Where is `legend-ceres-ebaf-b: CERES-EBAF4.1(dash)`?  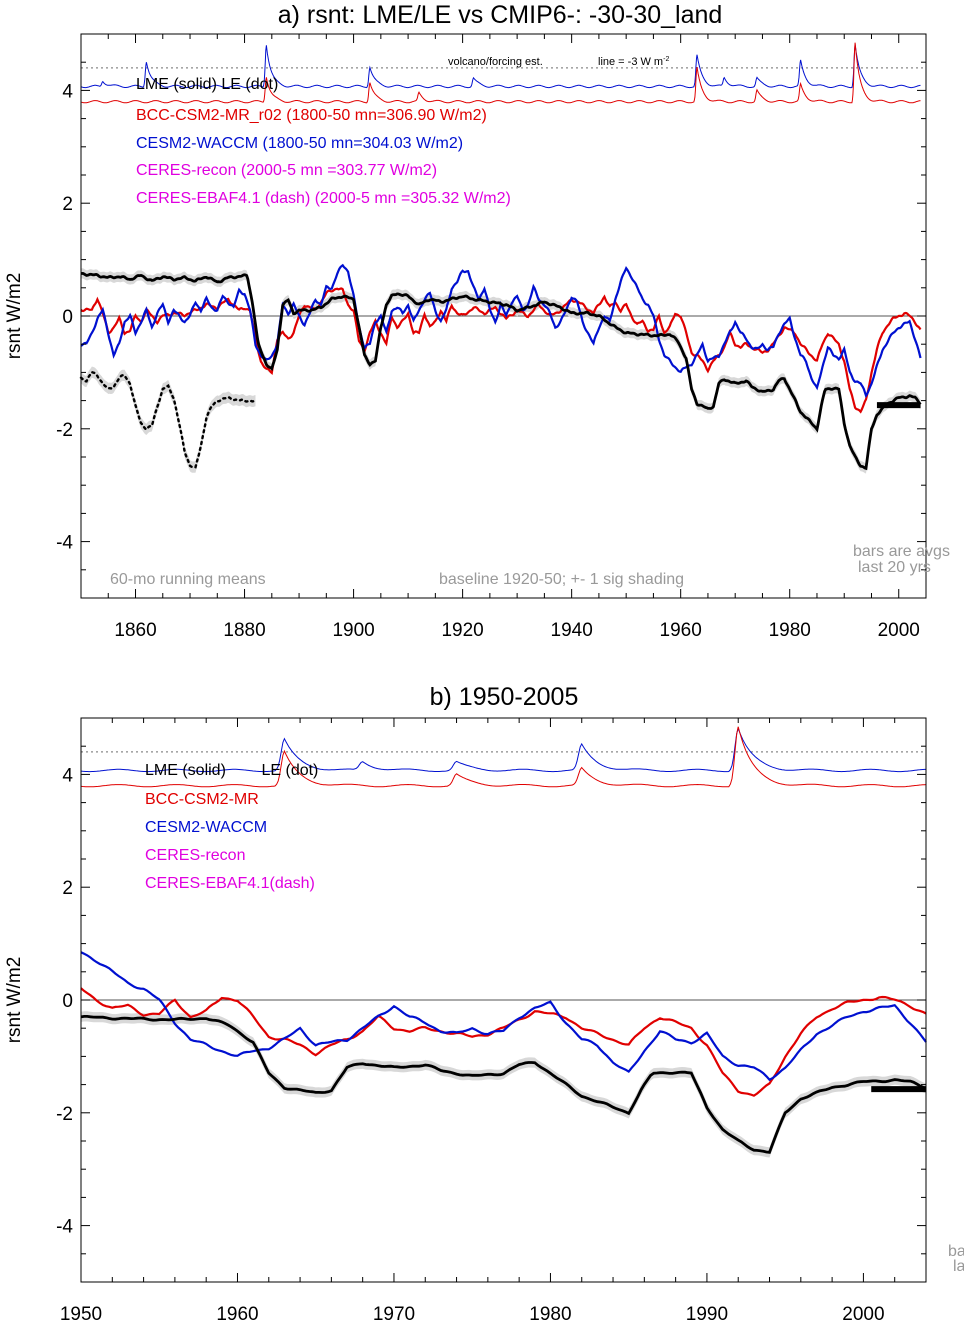
legend-ceres-ebaf-b: CERES-EBAF4.1(dash) is located at coordinates (230, 883).